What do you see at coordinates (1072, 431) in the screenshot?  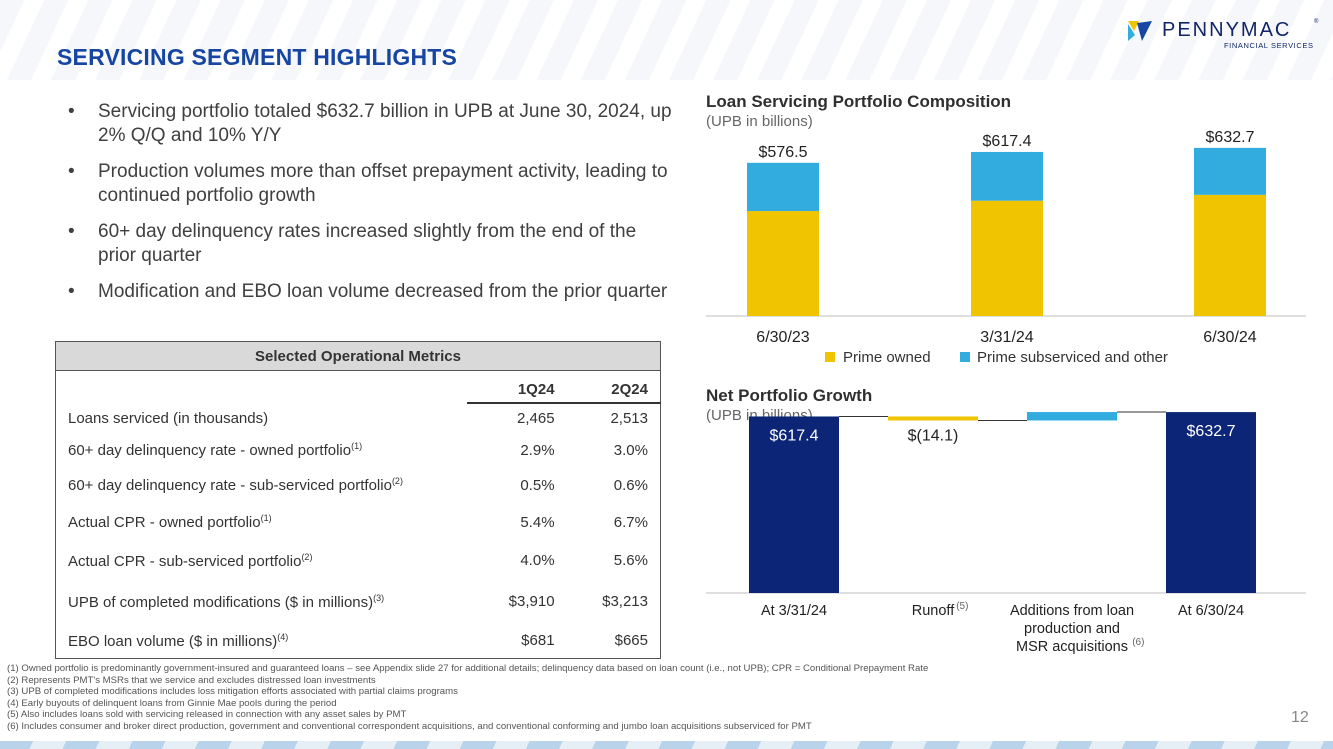 I see `data-label: $29.5` at bounding box center [1072, 431].